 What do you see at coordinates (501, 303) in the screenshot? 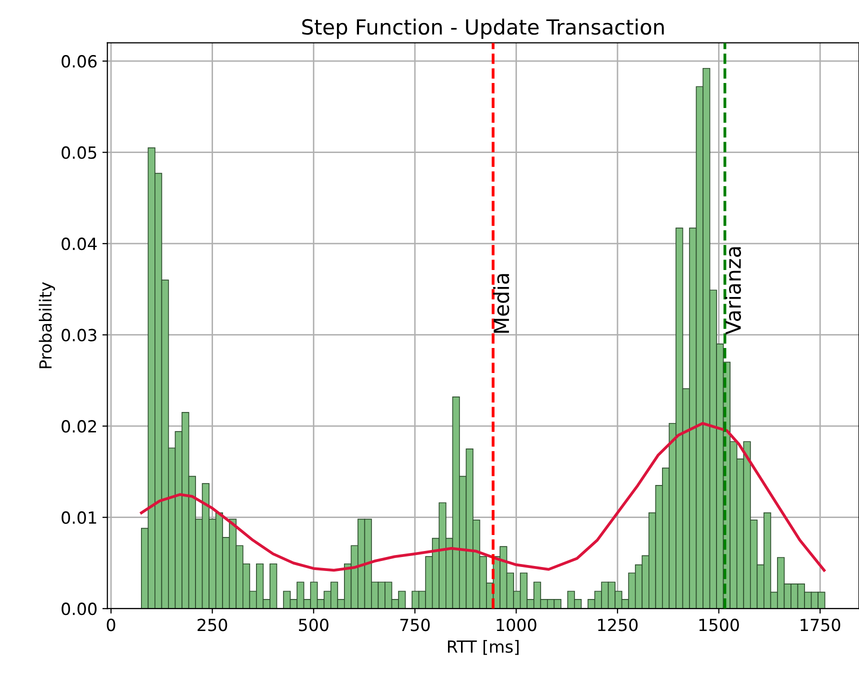
I see `ref-line-label: Media` at bounding box center [501, 303].